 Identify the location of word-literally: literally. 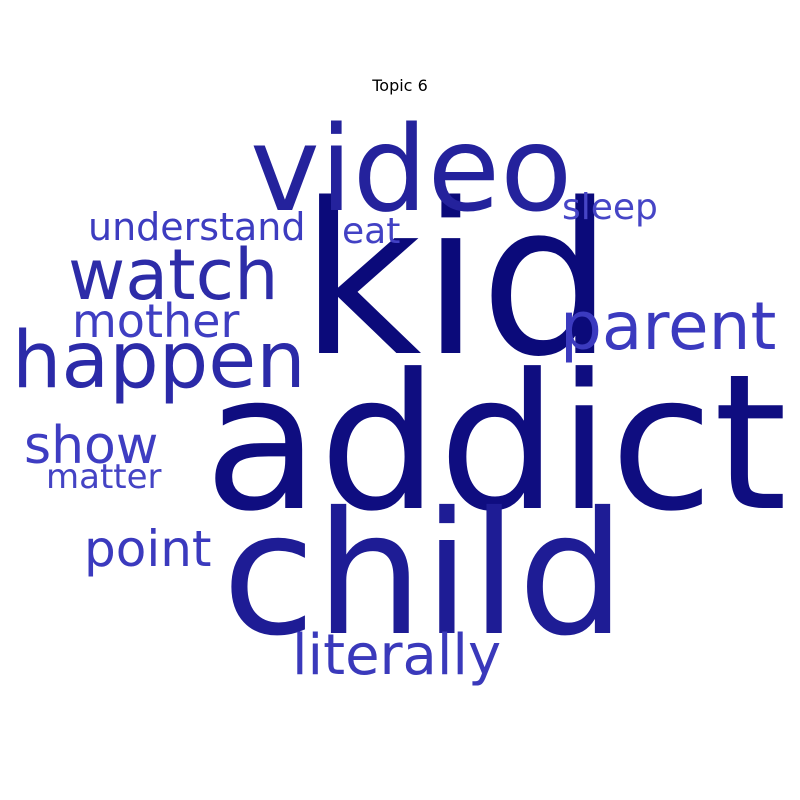
(397, 655).